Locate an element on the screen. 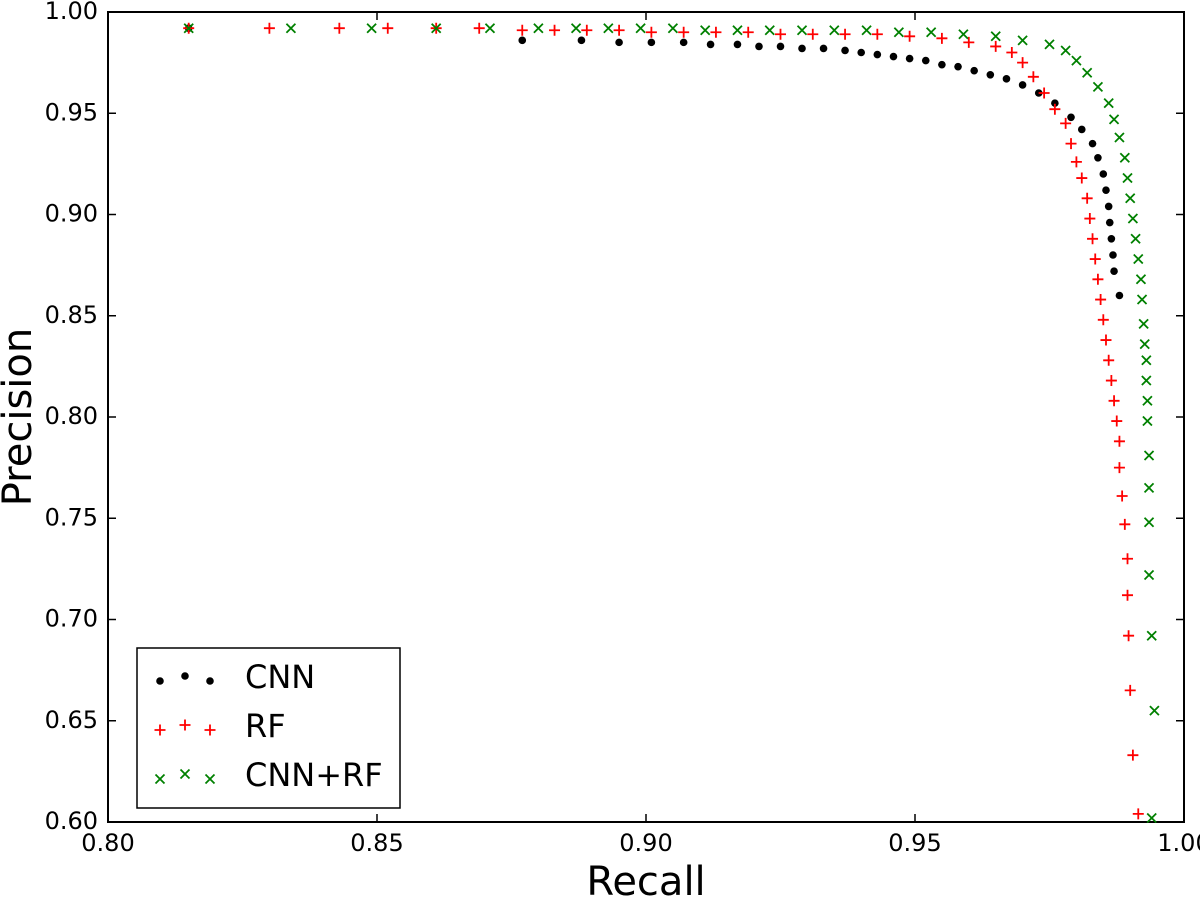 Image resolution: width=1200 pixels, height=904 pixels. y-tick-label: 0.75 is located at coordinates (71, 517).